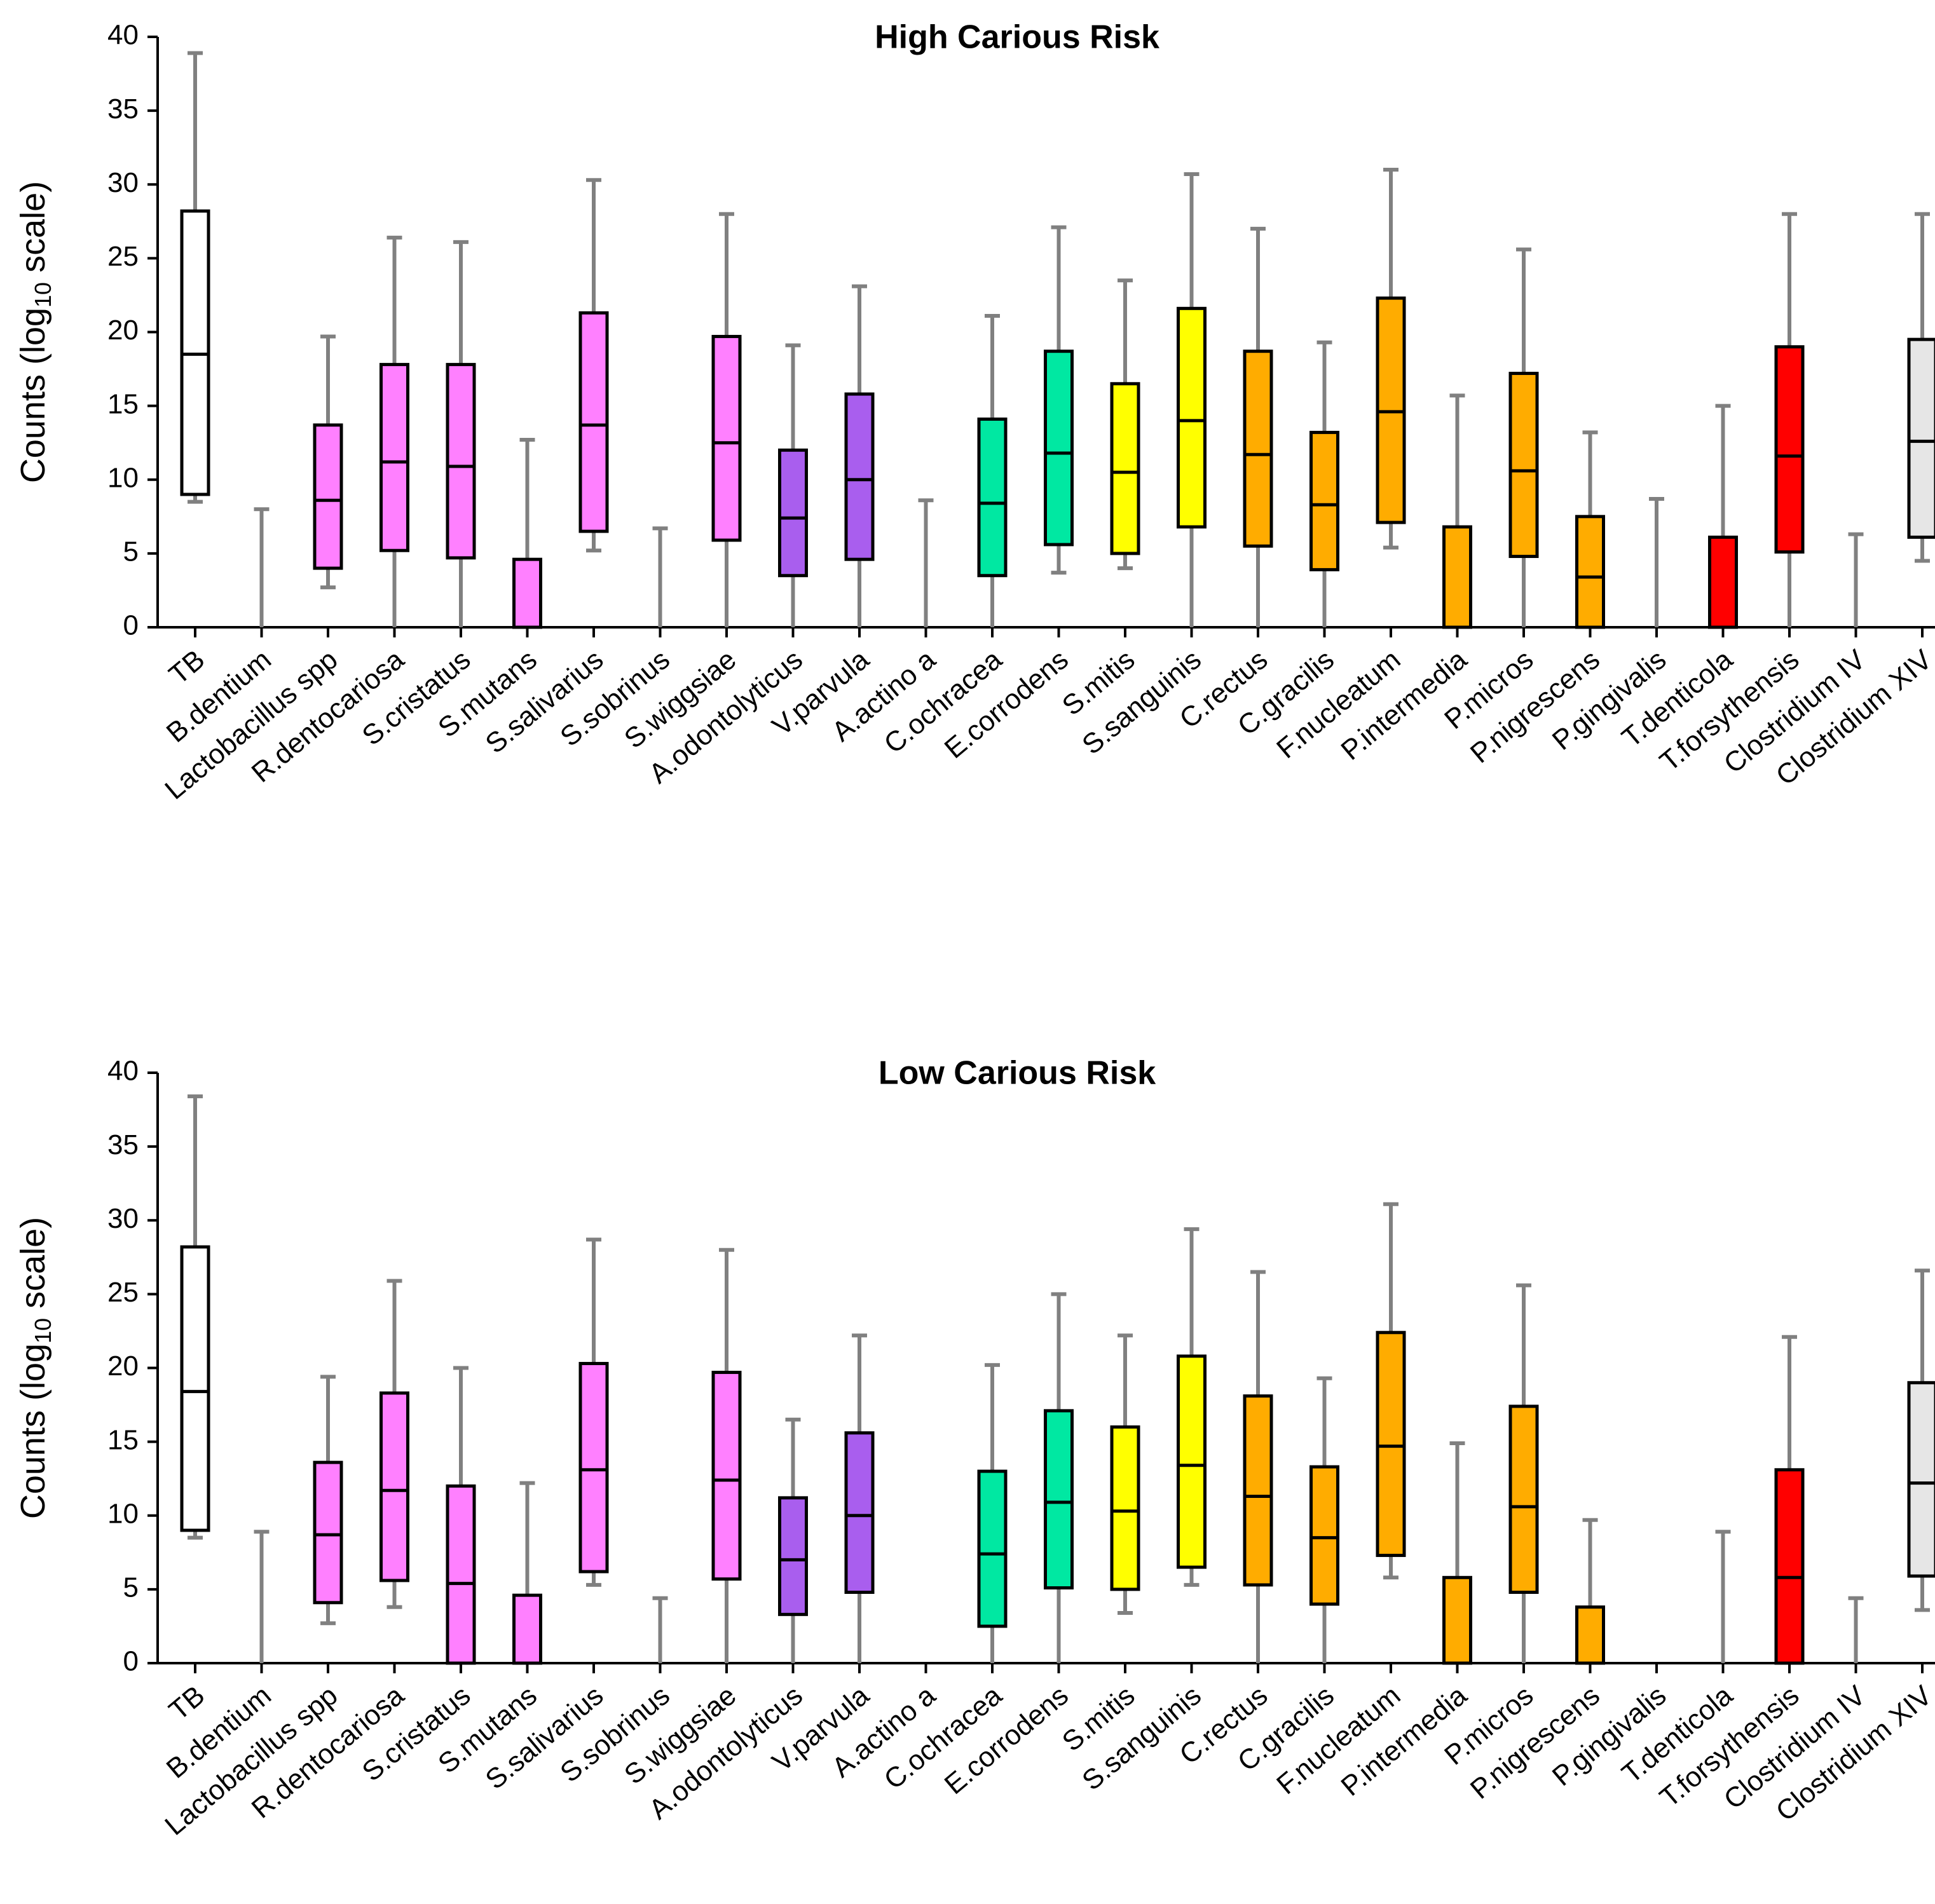 Image resolution: width=1935 pixels, height=1904 pixels. Describe the element at coordinates (1017, 37) in the screenshot. I see `chart-title: High Carious Risk` at that location.